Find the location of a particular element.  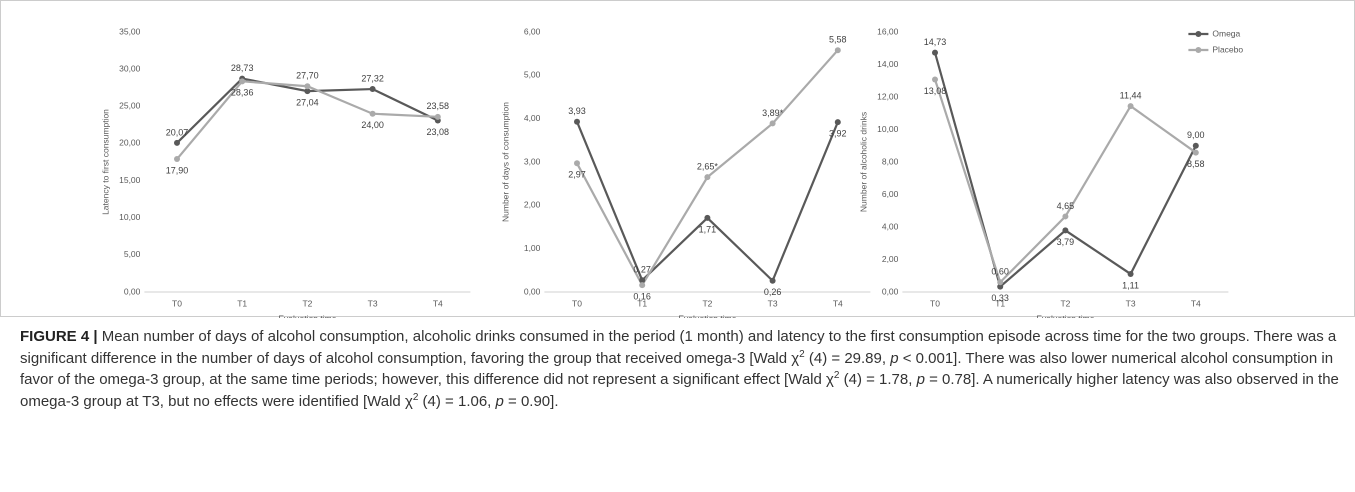

data-label: 27,04 is located at coordinates (307, 103).